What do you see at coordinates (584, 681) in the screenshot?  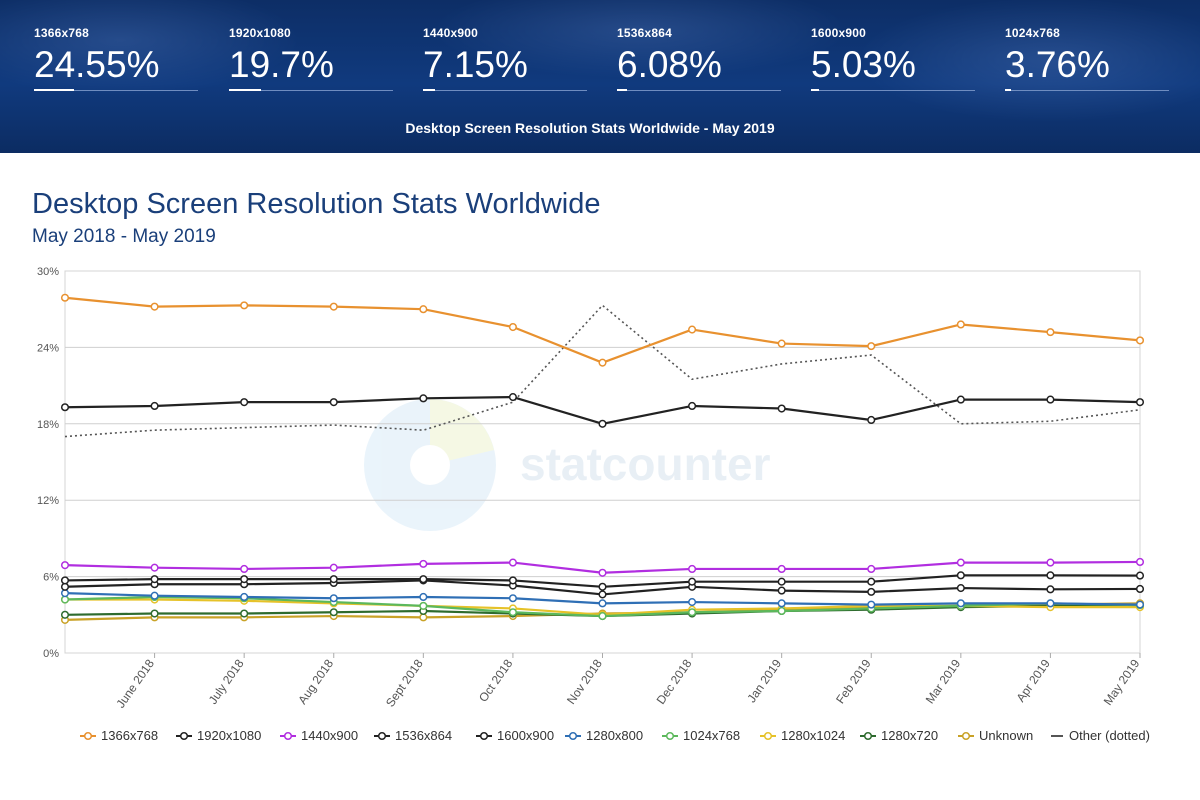 I see `x-tick-label: Nov 2018` at bounding box center [584, 681].